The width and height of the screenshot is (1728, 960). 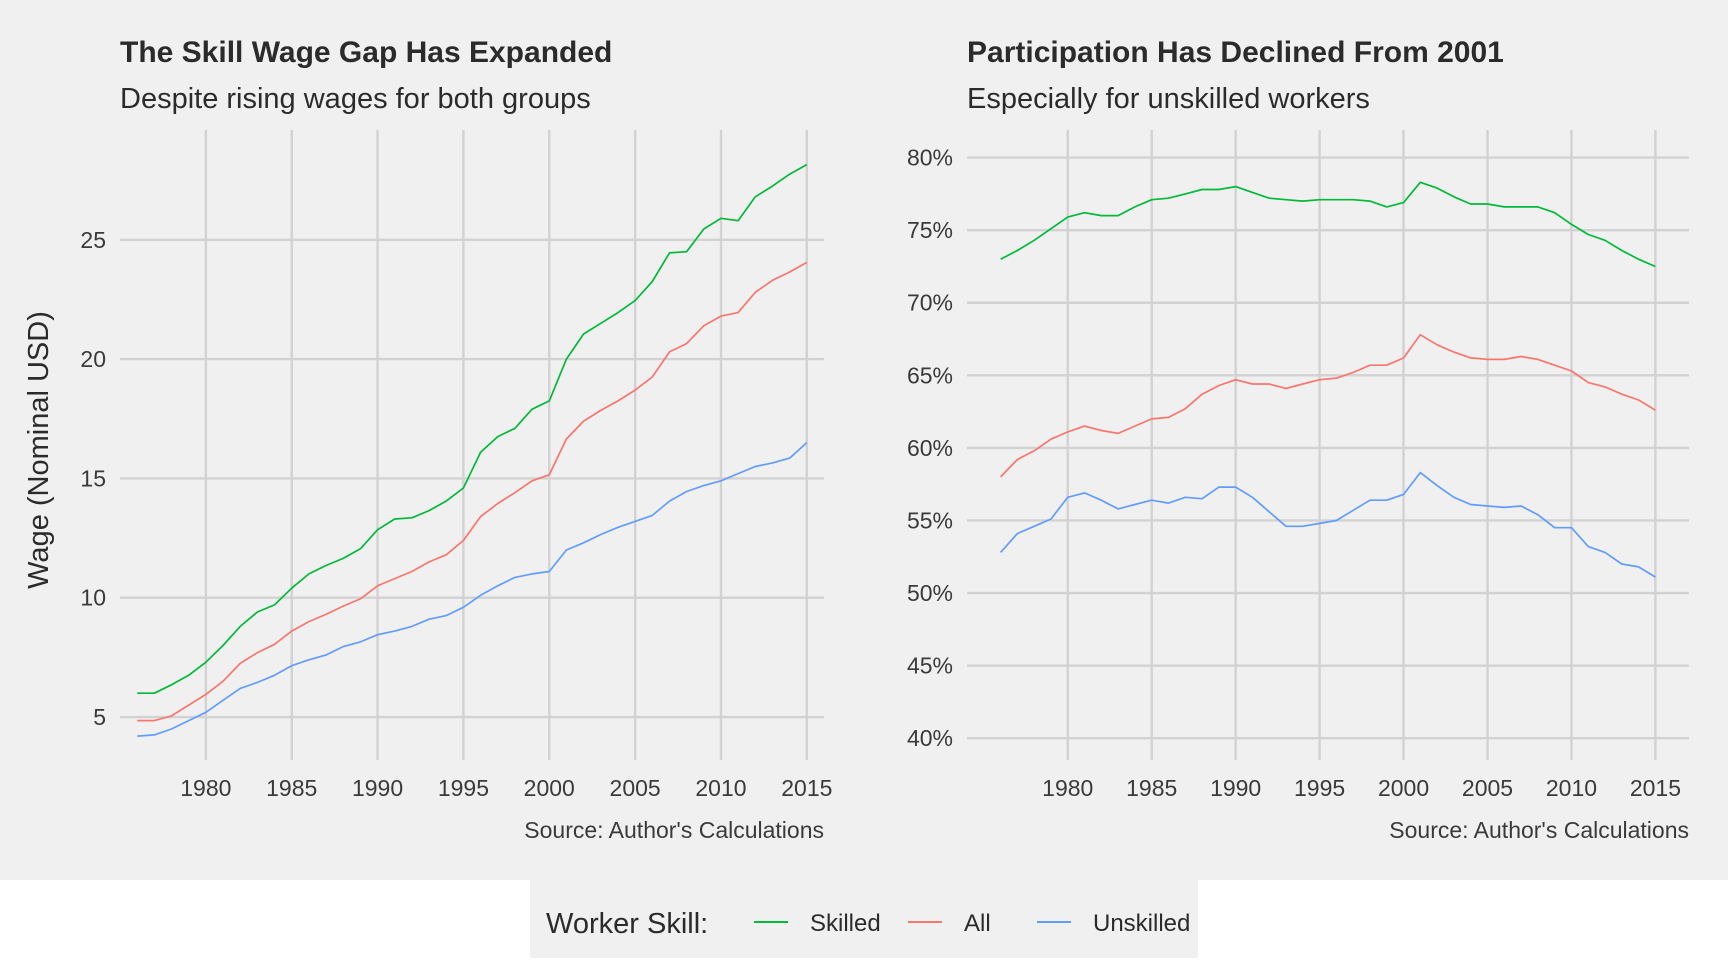 I want to click on participation-chart-x-tick-label: 2015, so click(x=1655, y=788).